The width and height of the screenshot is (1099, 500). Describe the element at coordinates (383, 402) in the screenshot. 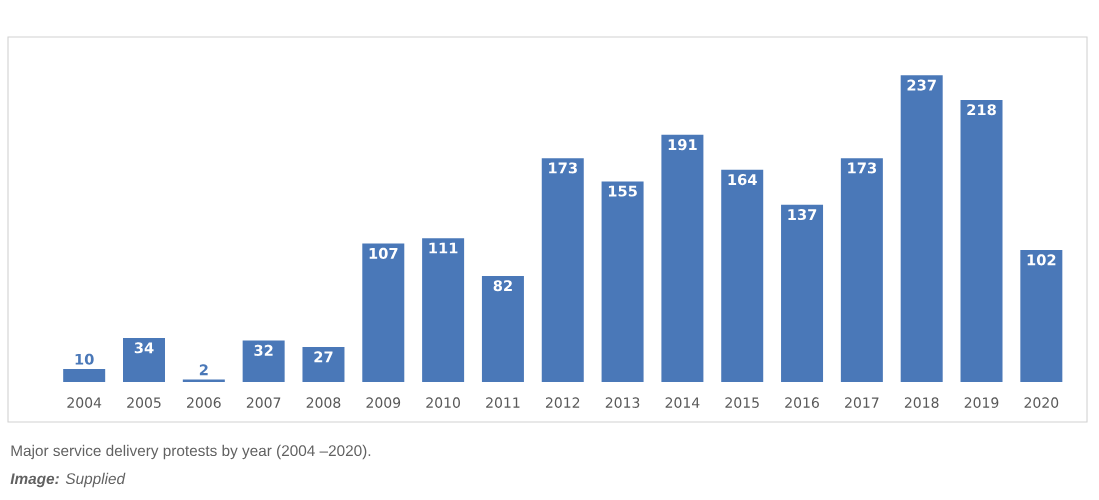

I see `x-tick-label: 2009` at that location.